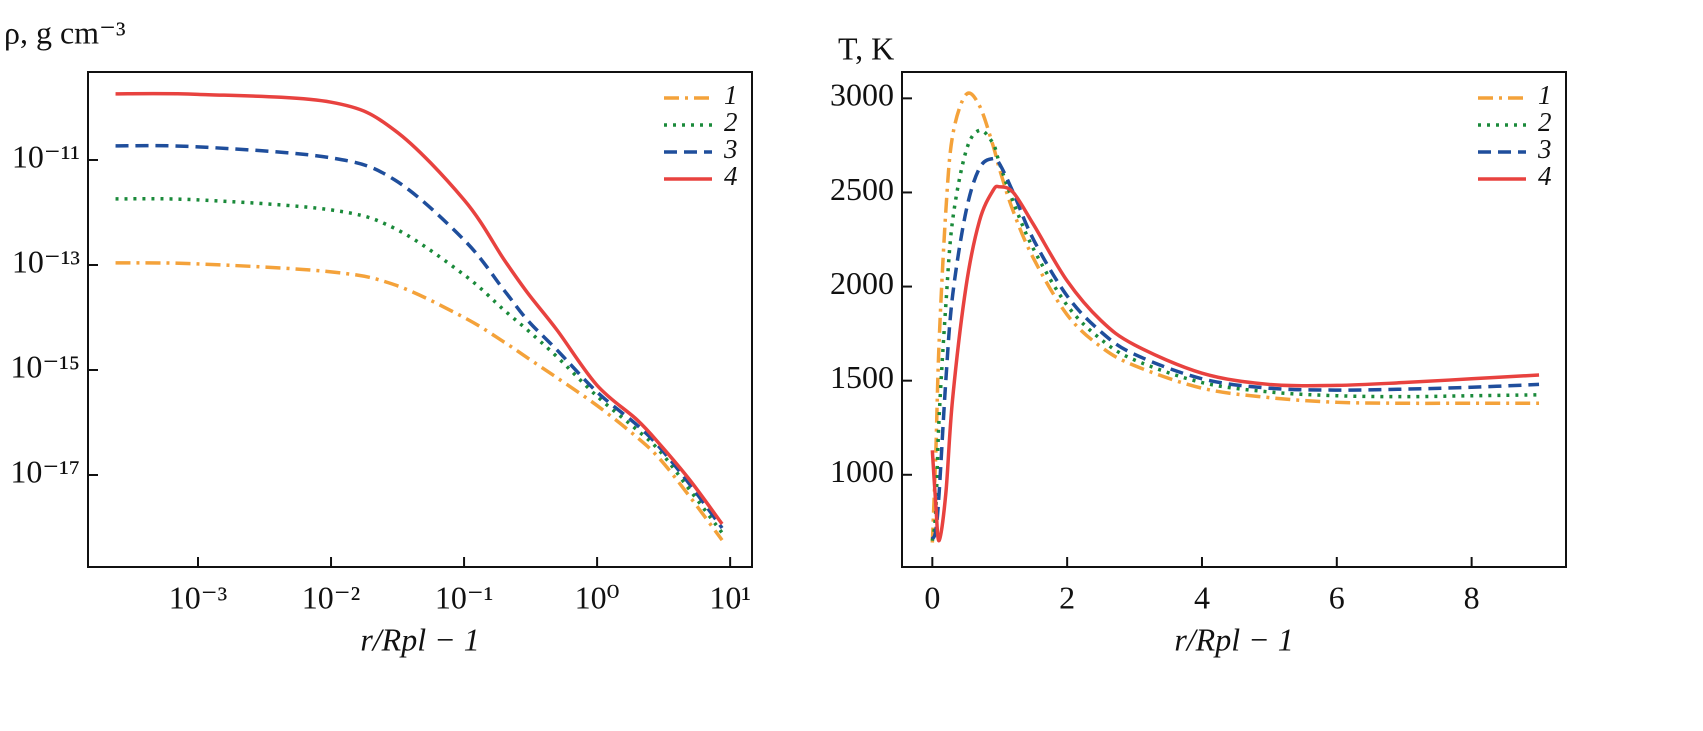 This screenshot has height=731, width=1703. What do you see at coordinates (331, 597) in the screenshot?
I see `x-tick-label: 10⁻²` at bounding box center [331, 597].